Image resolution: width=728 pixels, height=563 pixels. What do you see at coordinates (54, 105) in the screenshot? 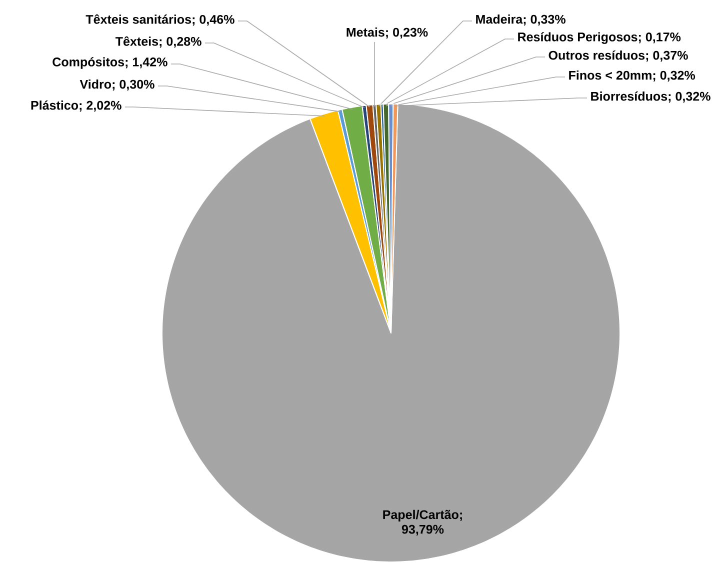
I see `slice-label: Plástico` at bounding box center [54, 105].